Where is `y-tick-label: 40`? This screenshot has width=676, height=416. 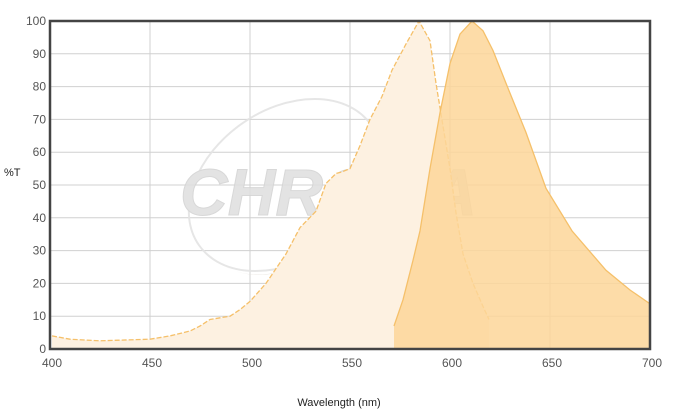
y-tick-label: 40 is located at coordinates (40, 218).